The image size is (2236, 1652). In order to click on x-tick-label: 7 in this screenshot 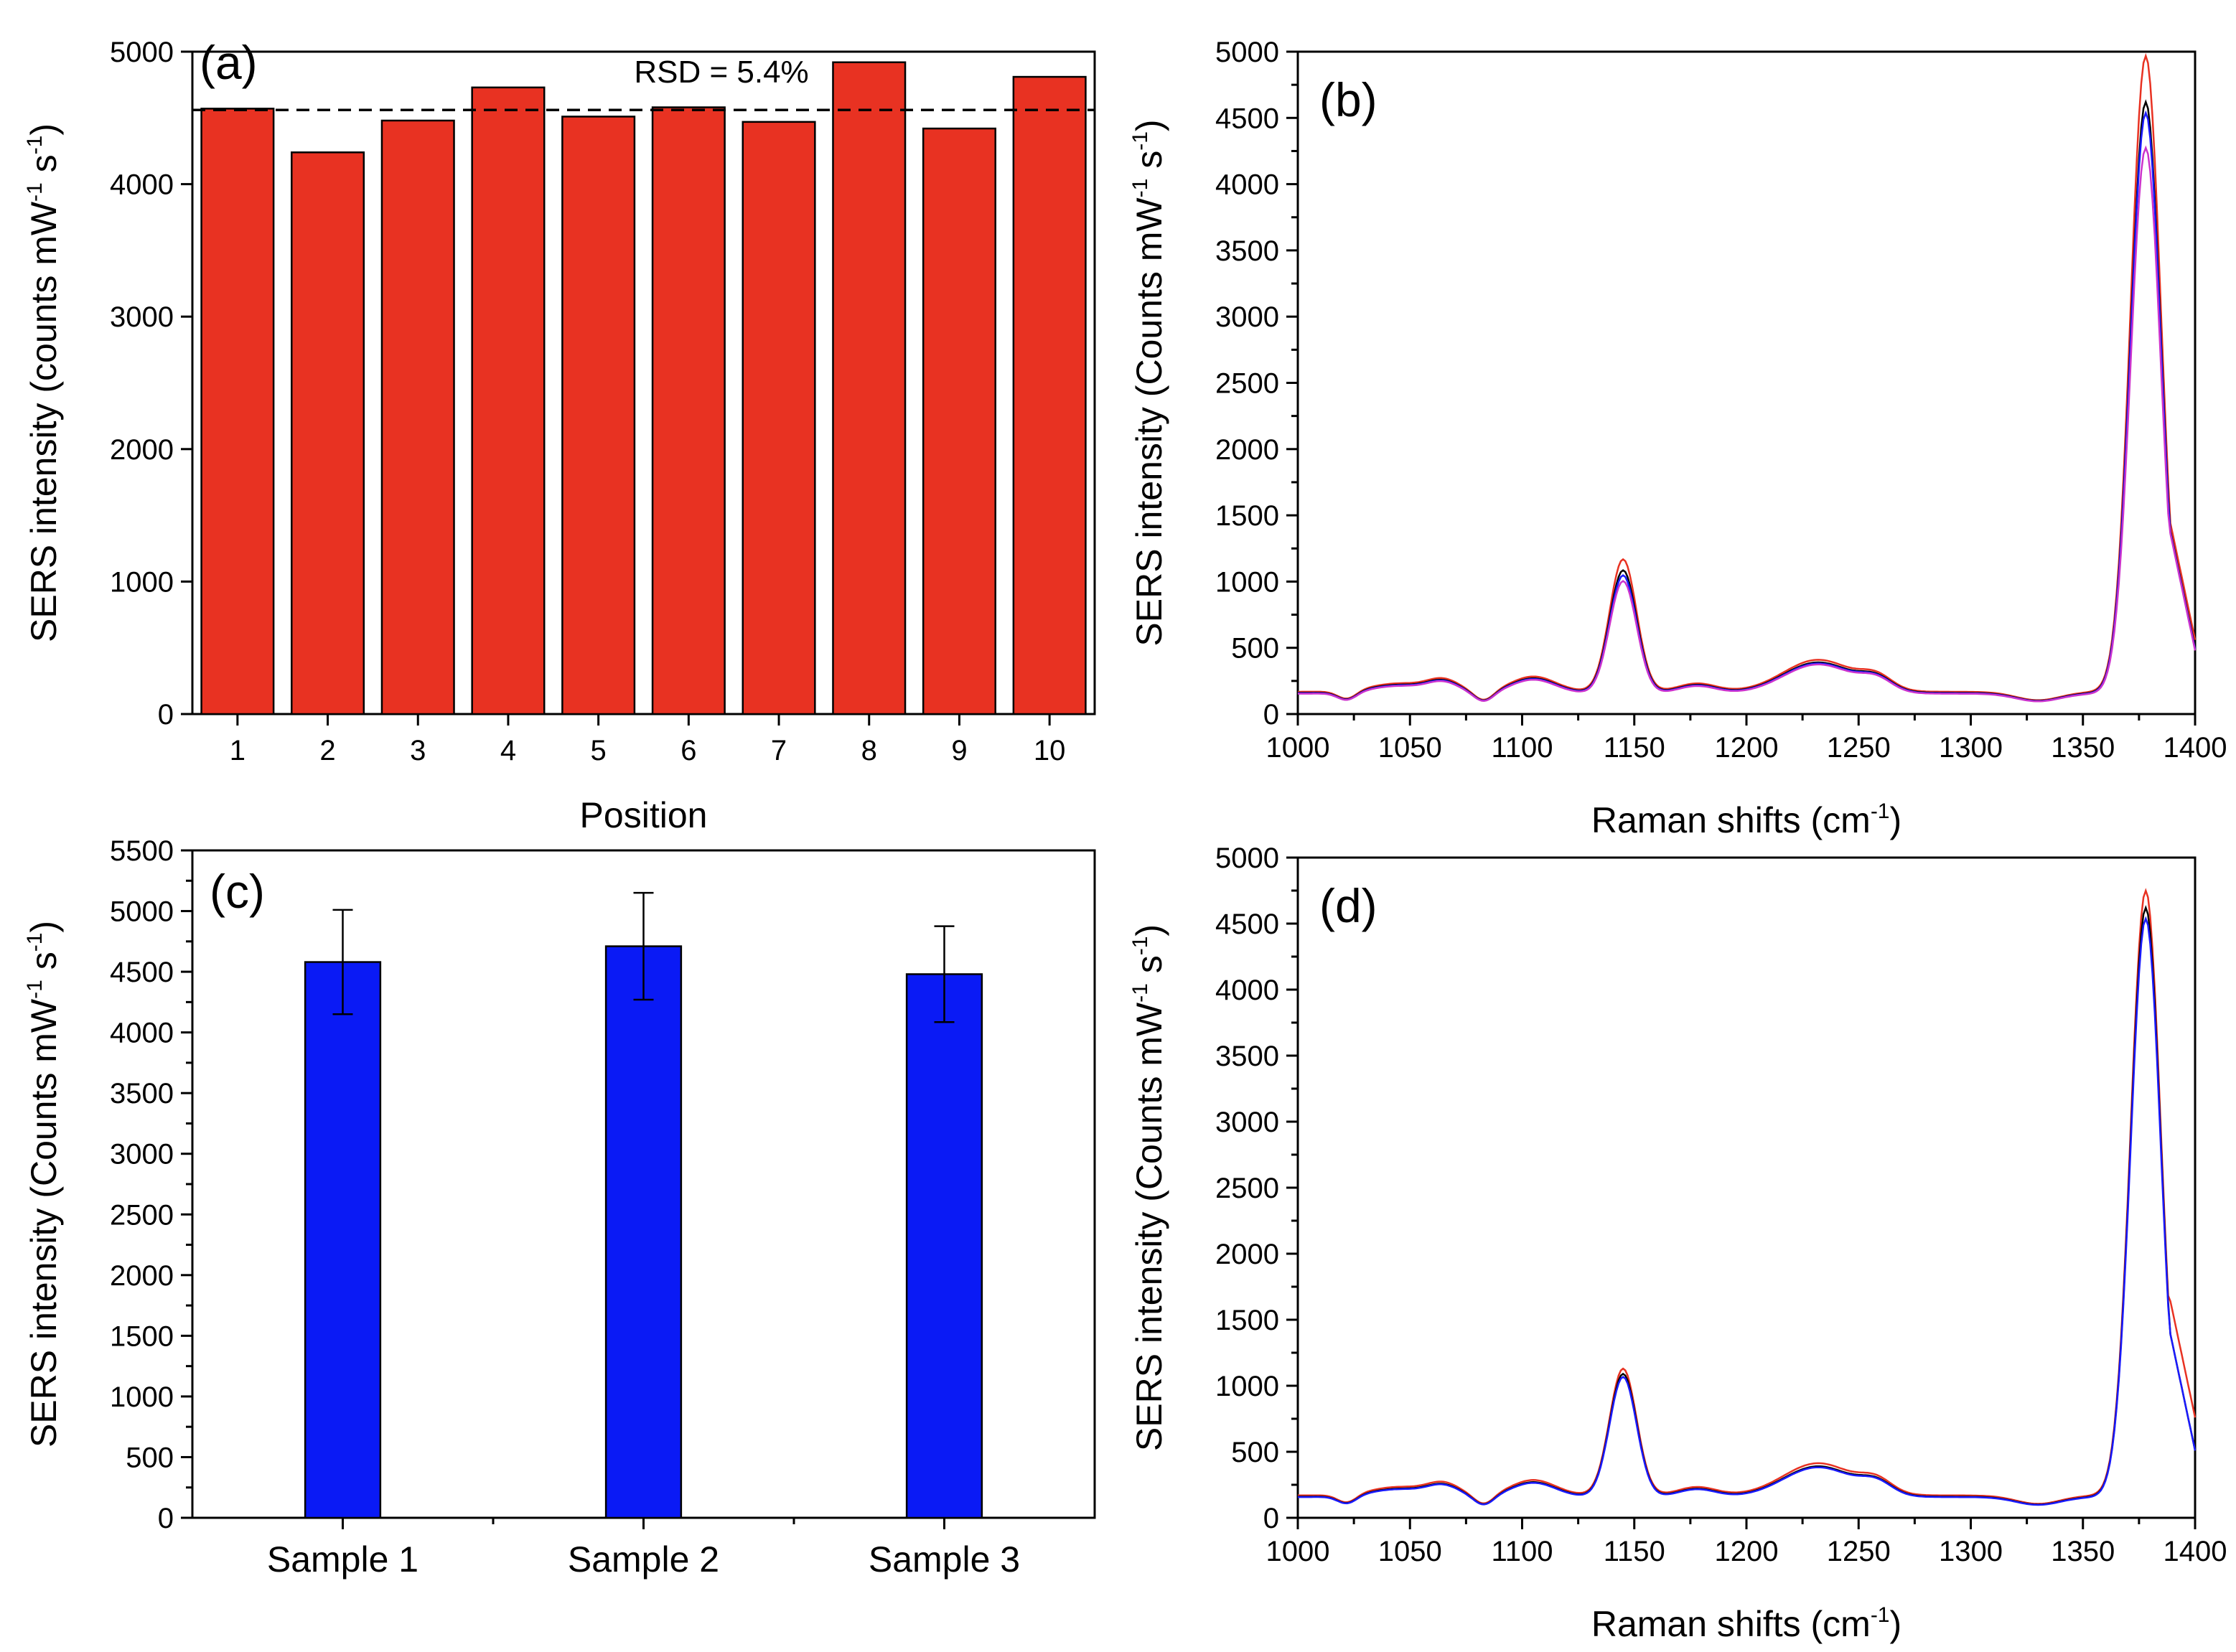, I will do `click(779, 750)`.